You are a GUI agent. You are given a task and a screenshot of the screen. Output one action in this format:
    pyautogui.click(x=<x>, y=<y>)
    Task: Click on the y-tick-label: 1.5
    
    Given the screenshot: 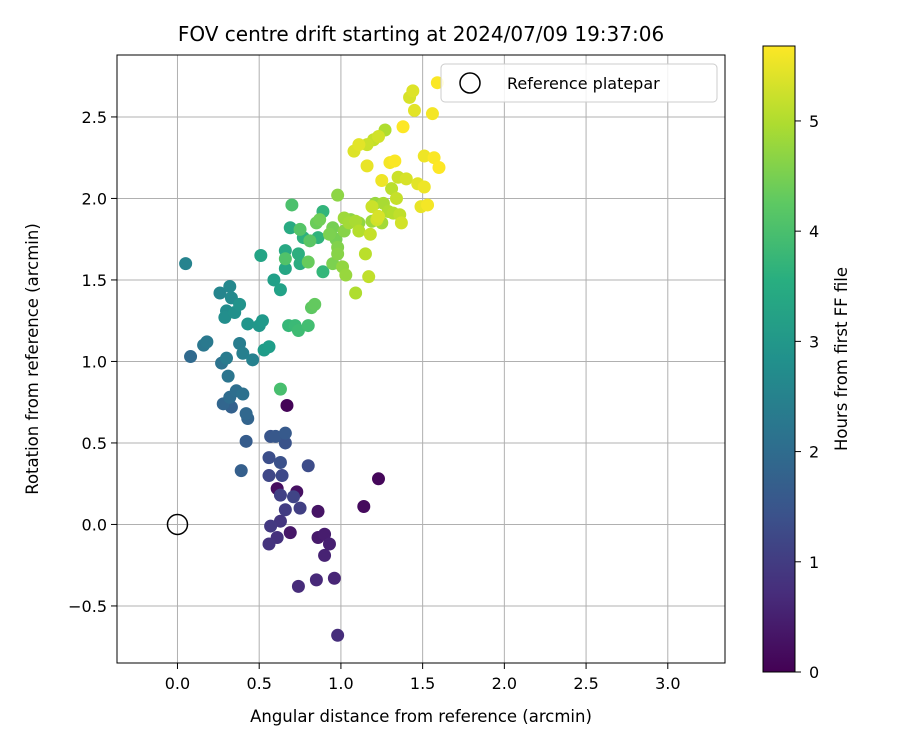 What is the action you would take?
    pyautogui.click(x=94, y=280)
    